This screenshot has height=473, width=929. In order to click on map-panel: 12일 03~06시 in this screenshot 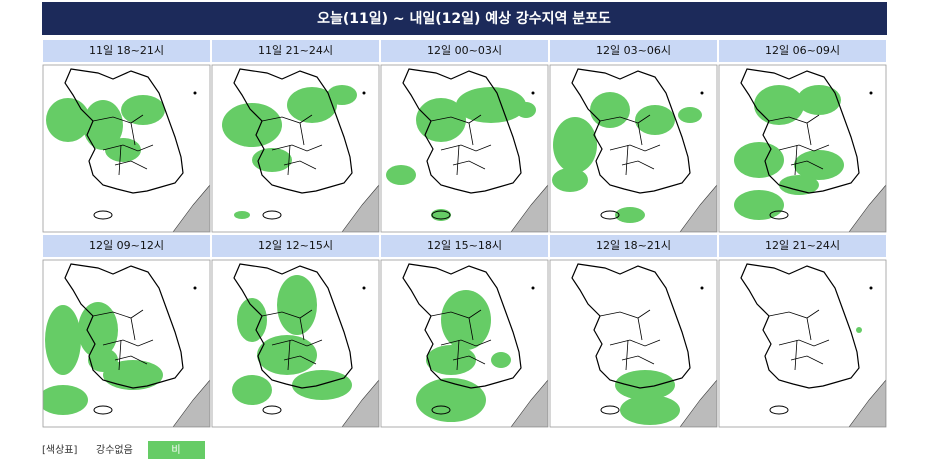, I will do `click(633, 136)`.